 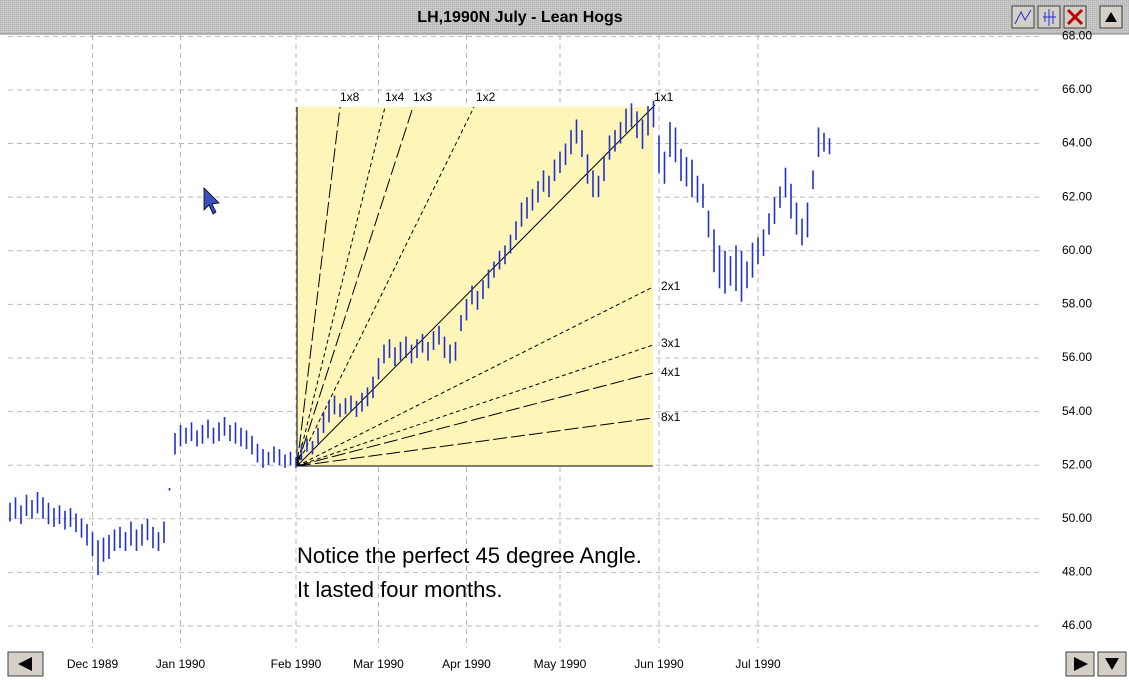 What do you see at coordinates (378, 664) in the screenshot?
I see `x-tick-label: Mar 1990` at bounding box center [378, 664].